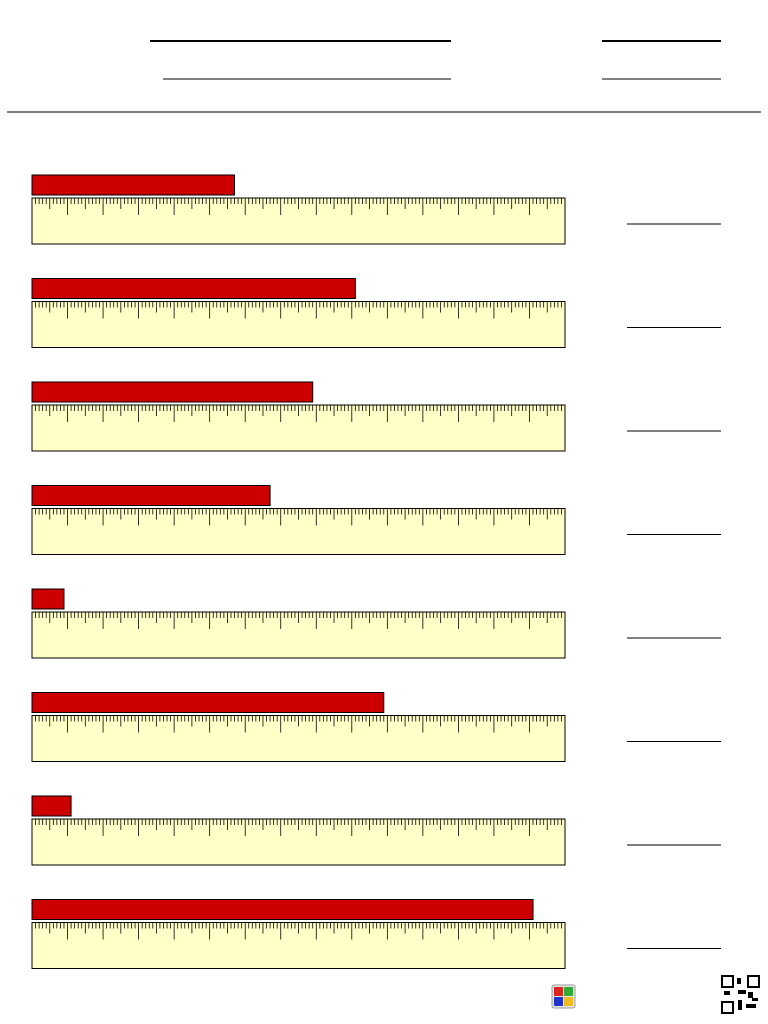 This screenshot has width=768, height=1024. Describe the element at coordinates (740, 994) in the screenshot. I see `qr-code` at that location.